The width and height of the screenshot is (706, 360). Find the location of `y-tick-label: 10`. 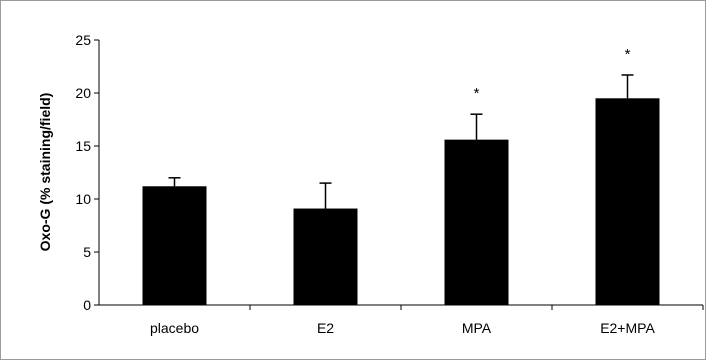

y-tick-label: 10 is located at coordinates (83, 199).